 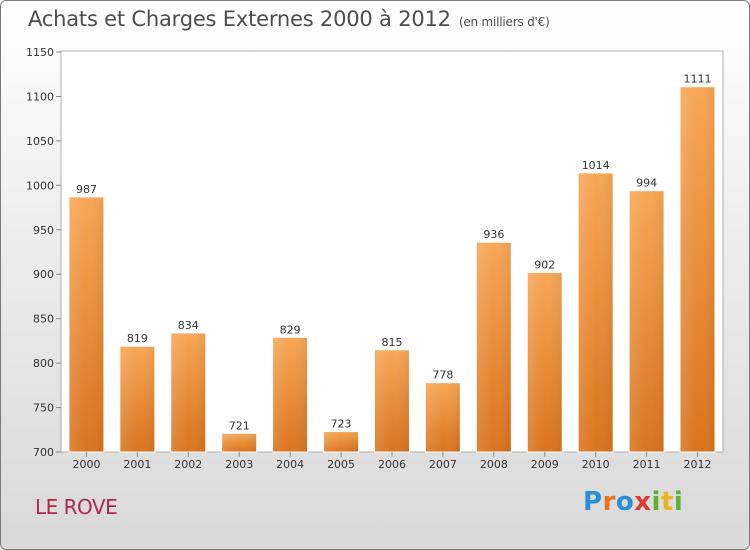 What do you see at coordinates (239, 464) in the screenshot?
I see `x-tick-label: 2003` at bounding box center [239, 464].